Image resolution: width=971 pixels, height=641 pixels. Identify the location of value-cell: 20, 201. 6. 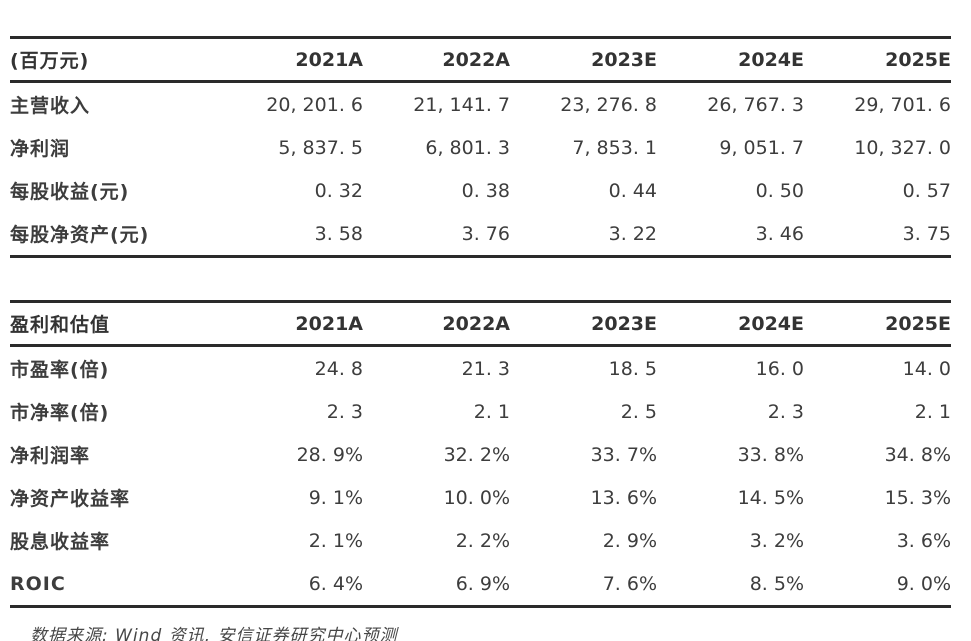
(314, 104).